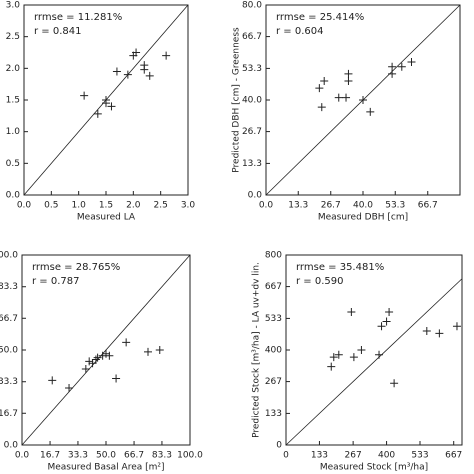 The width and height of the screenshot is (474, 474). What do you see at coordinates (237, 100) in the screenshot?
I see `y-axis-label: Predicted DBH [cm] - Greenness` at bounding box center [237, 100].